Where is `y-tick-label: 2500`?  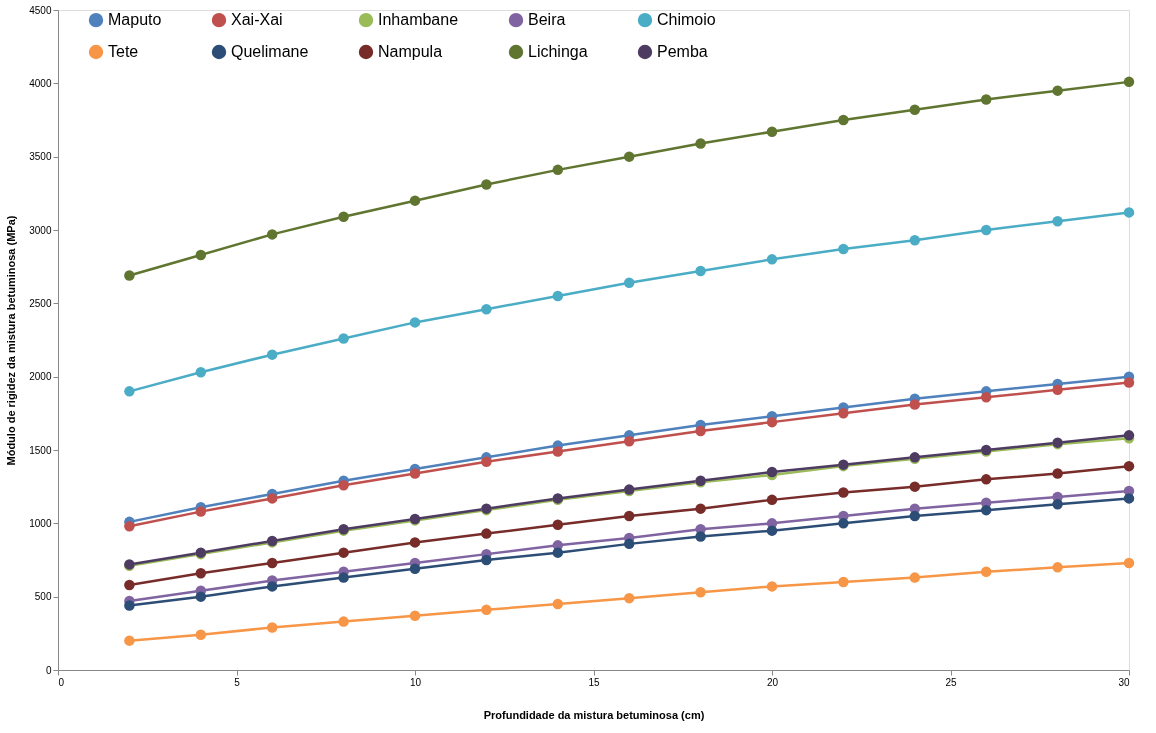
y-tick-label: 2500 is located at coordinates (40, 303).